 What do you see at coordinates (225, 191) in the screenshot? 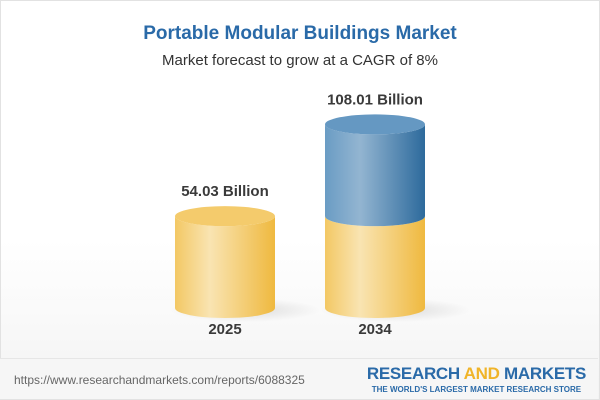
I see `data-label: 54.03 Billion` at bounding box center [225, 191].